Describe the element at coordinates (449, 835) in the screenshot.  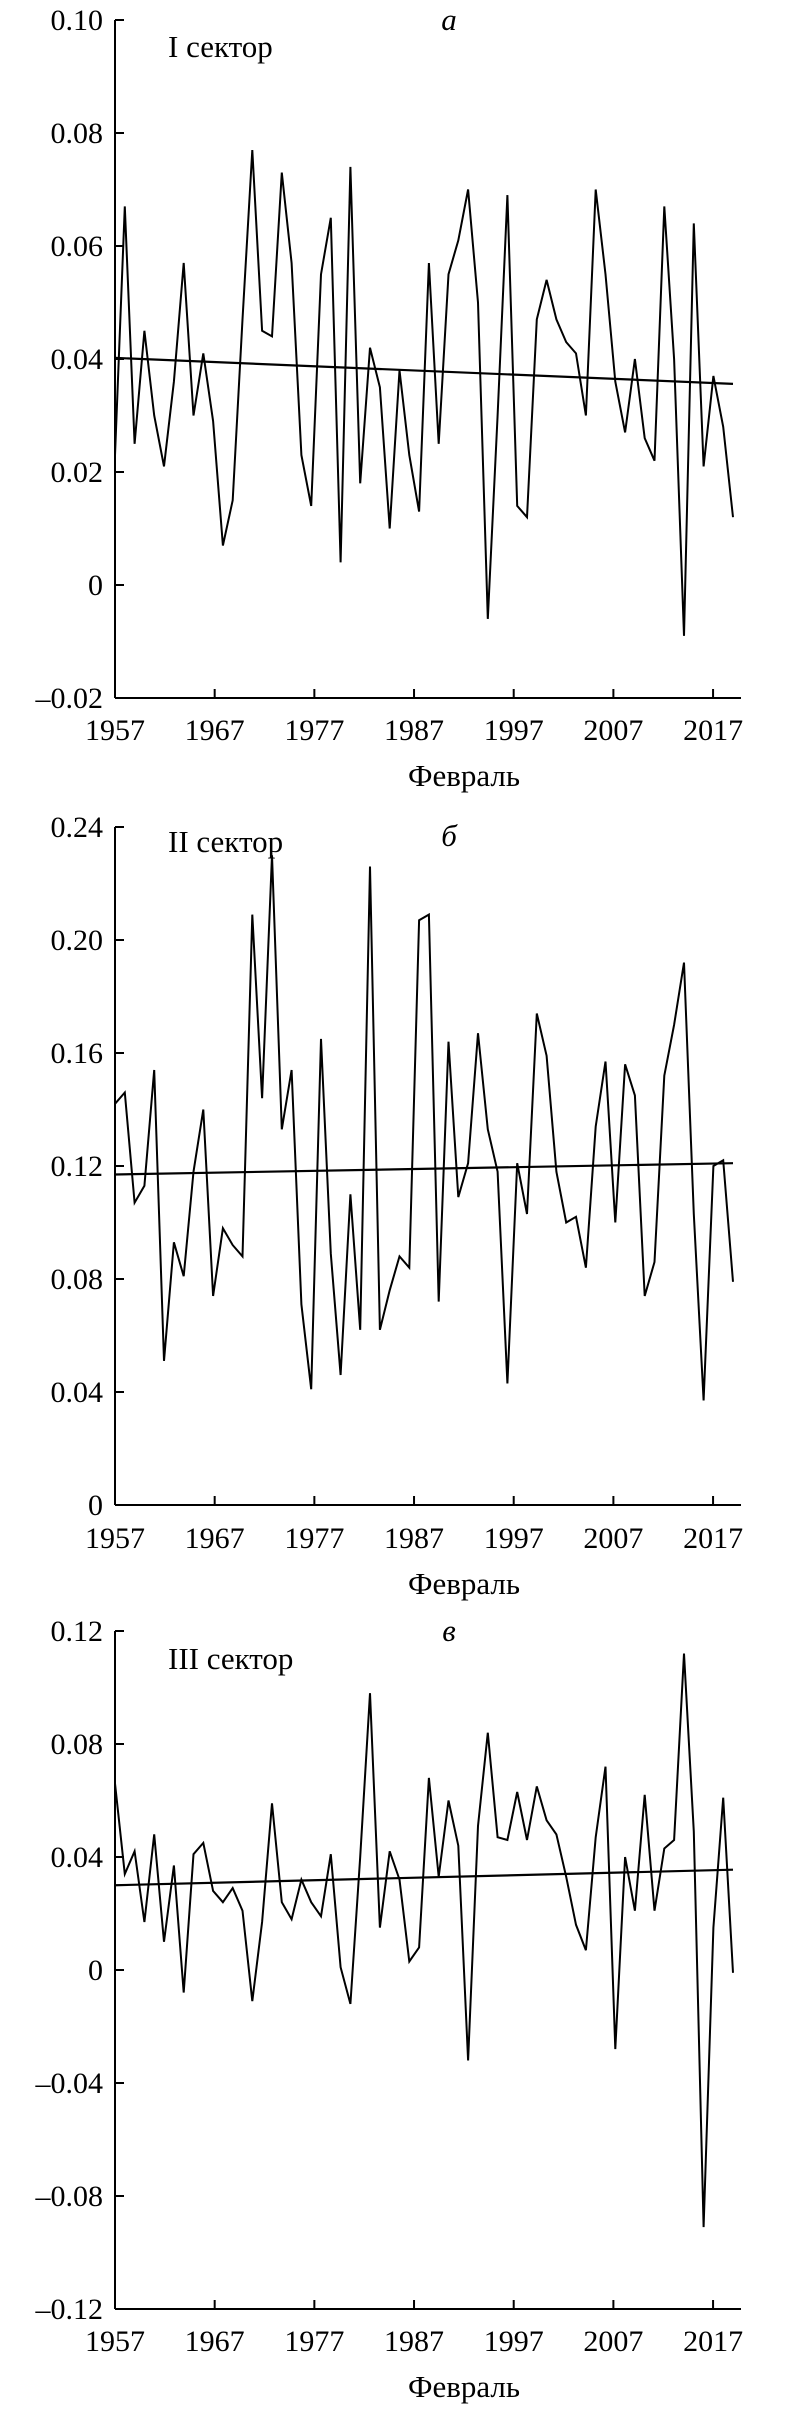
I see `panel-letter: б` at that location.